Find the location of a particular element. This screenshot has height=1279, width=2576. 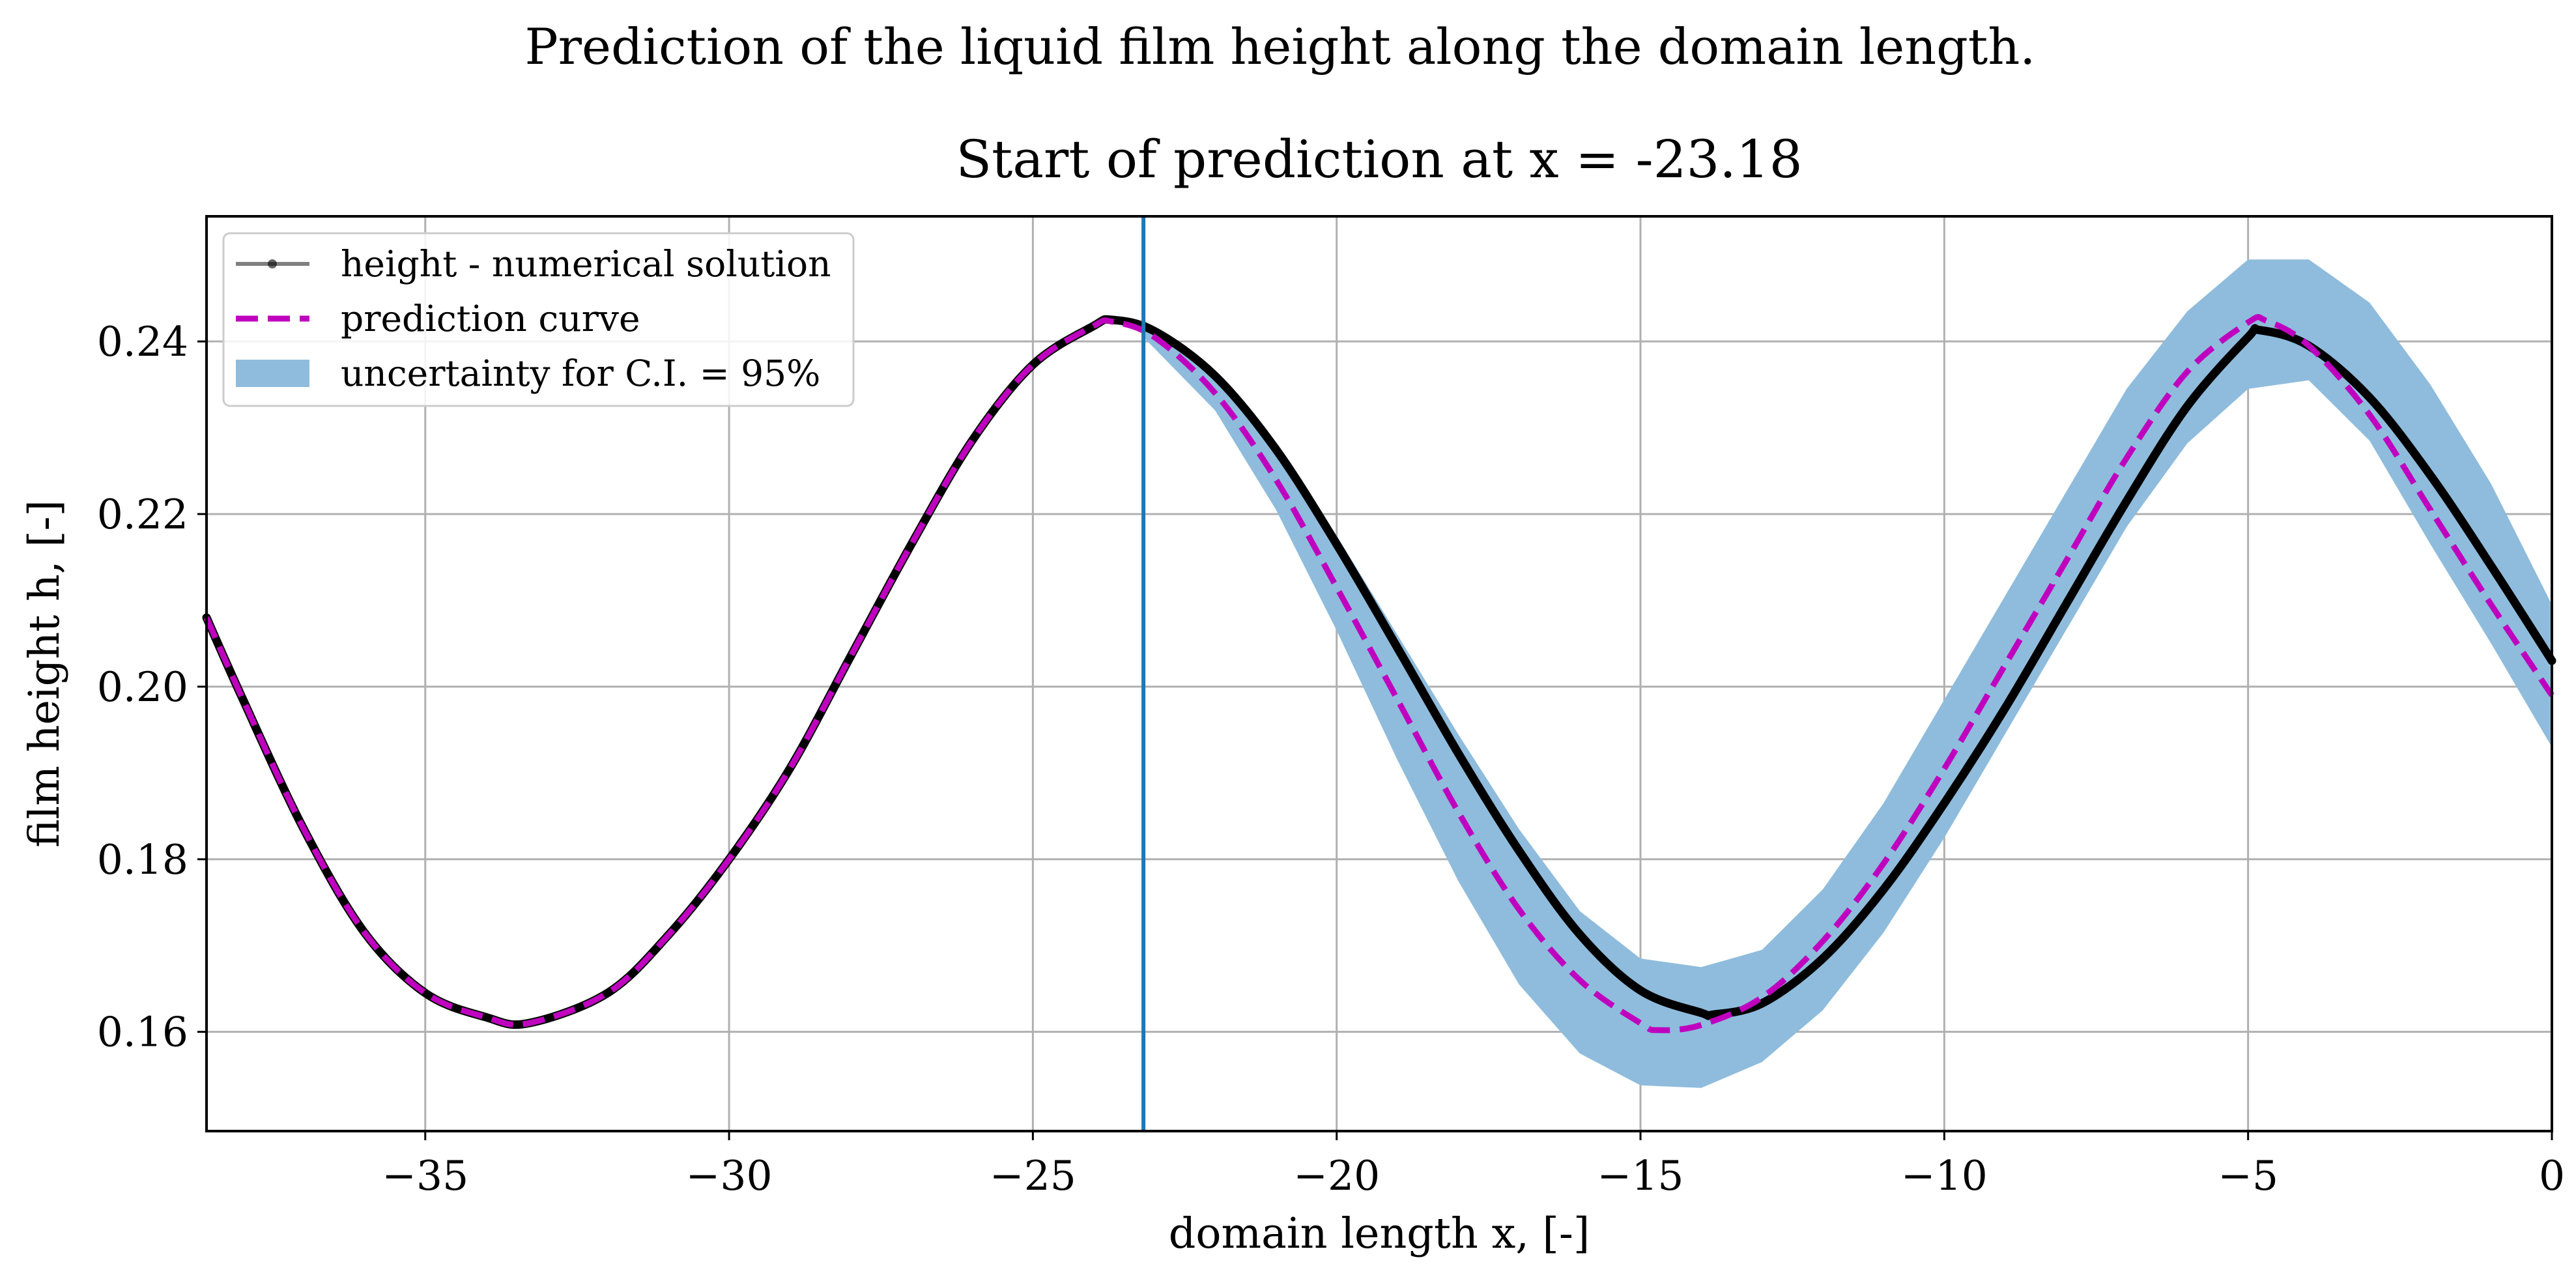

legend-uncertainty-swatch is located at coordinates (272, 373).